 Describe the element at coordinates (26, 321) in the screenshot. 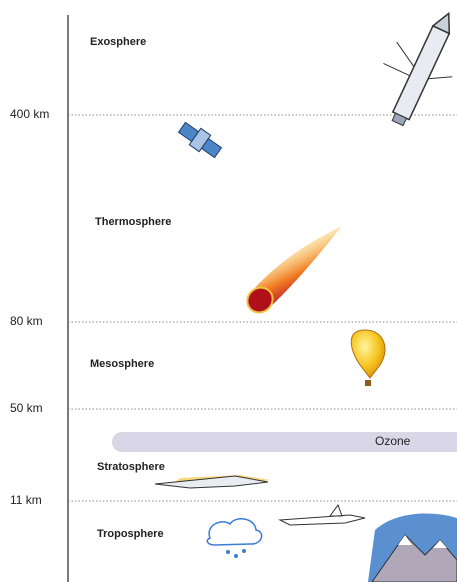

I see `altitude-label: 80 km` at that location.